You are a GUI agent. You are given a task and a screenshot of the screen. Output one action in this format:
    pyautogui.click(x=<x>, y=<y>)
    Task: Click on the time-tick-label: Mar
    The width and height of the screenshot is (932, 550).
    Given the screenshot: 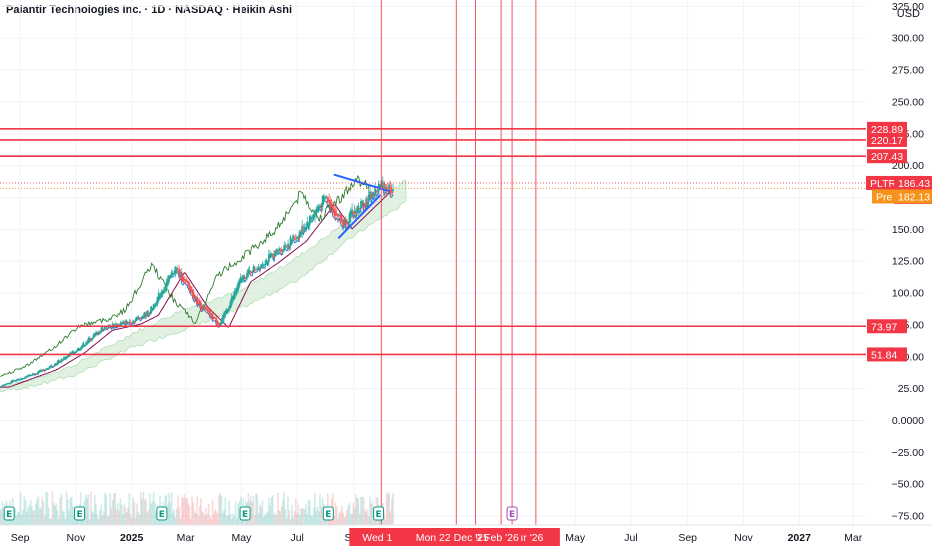 What is the action you would take?
    pyautogui.click(x=853, y=538)
    